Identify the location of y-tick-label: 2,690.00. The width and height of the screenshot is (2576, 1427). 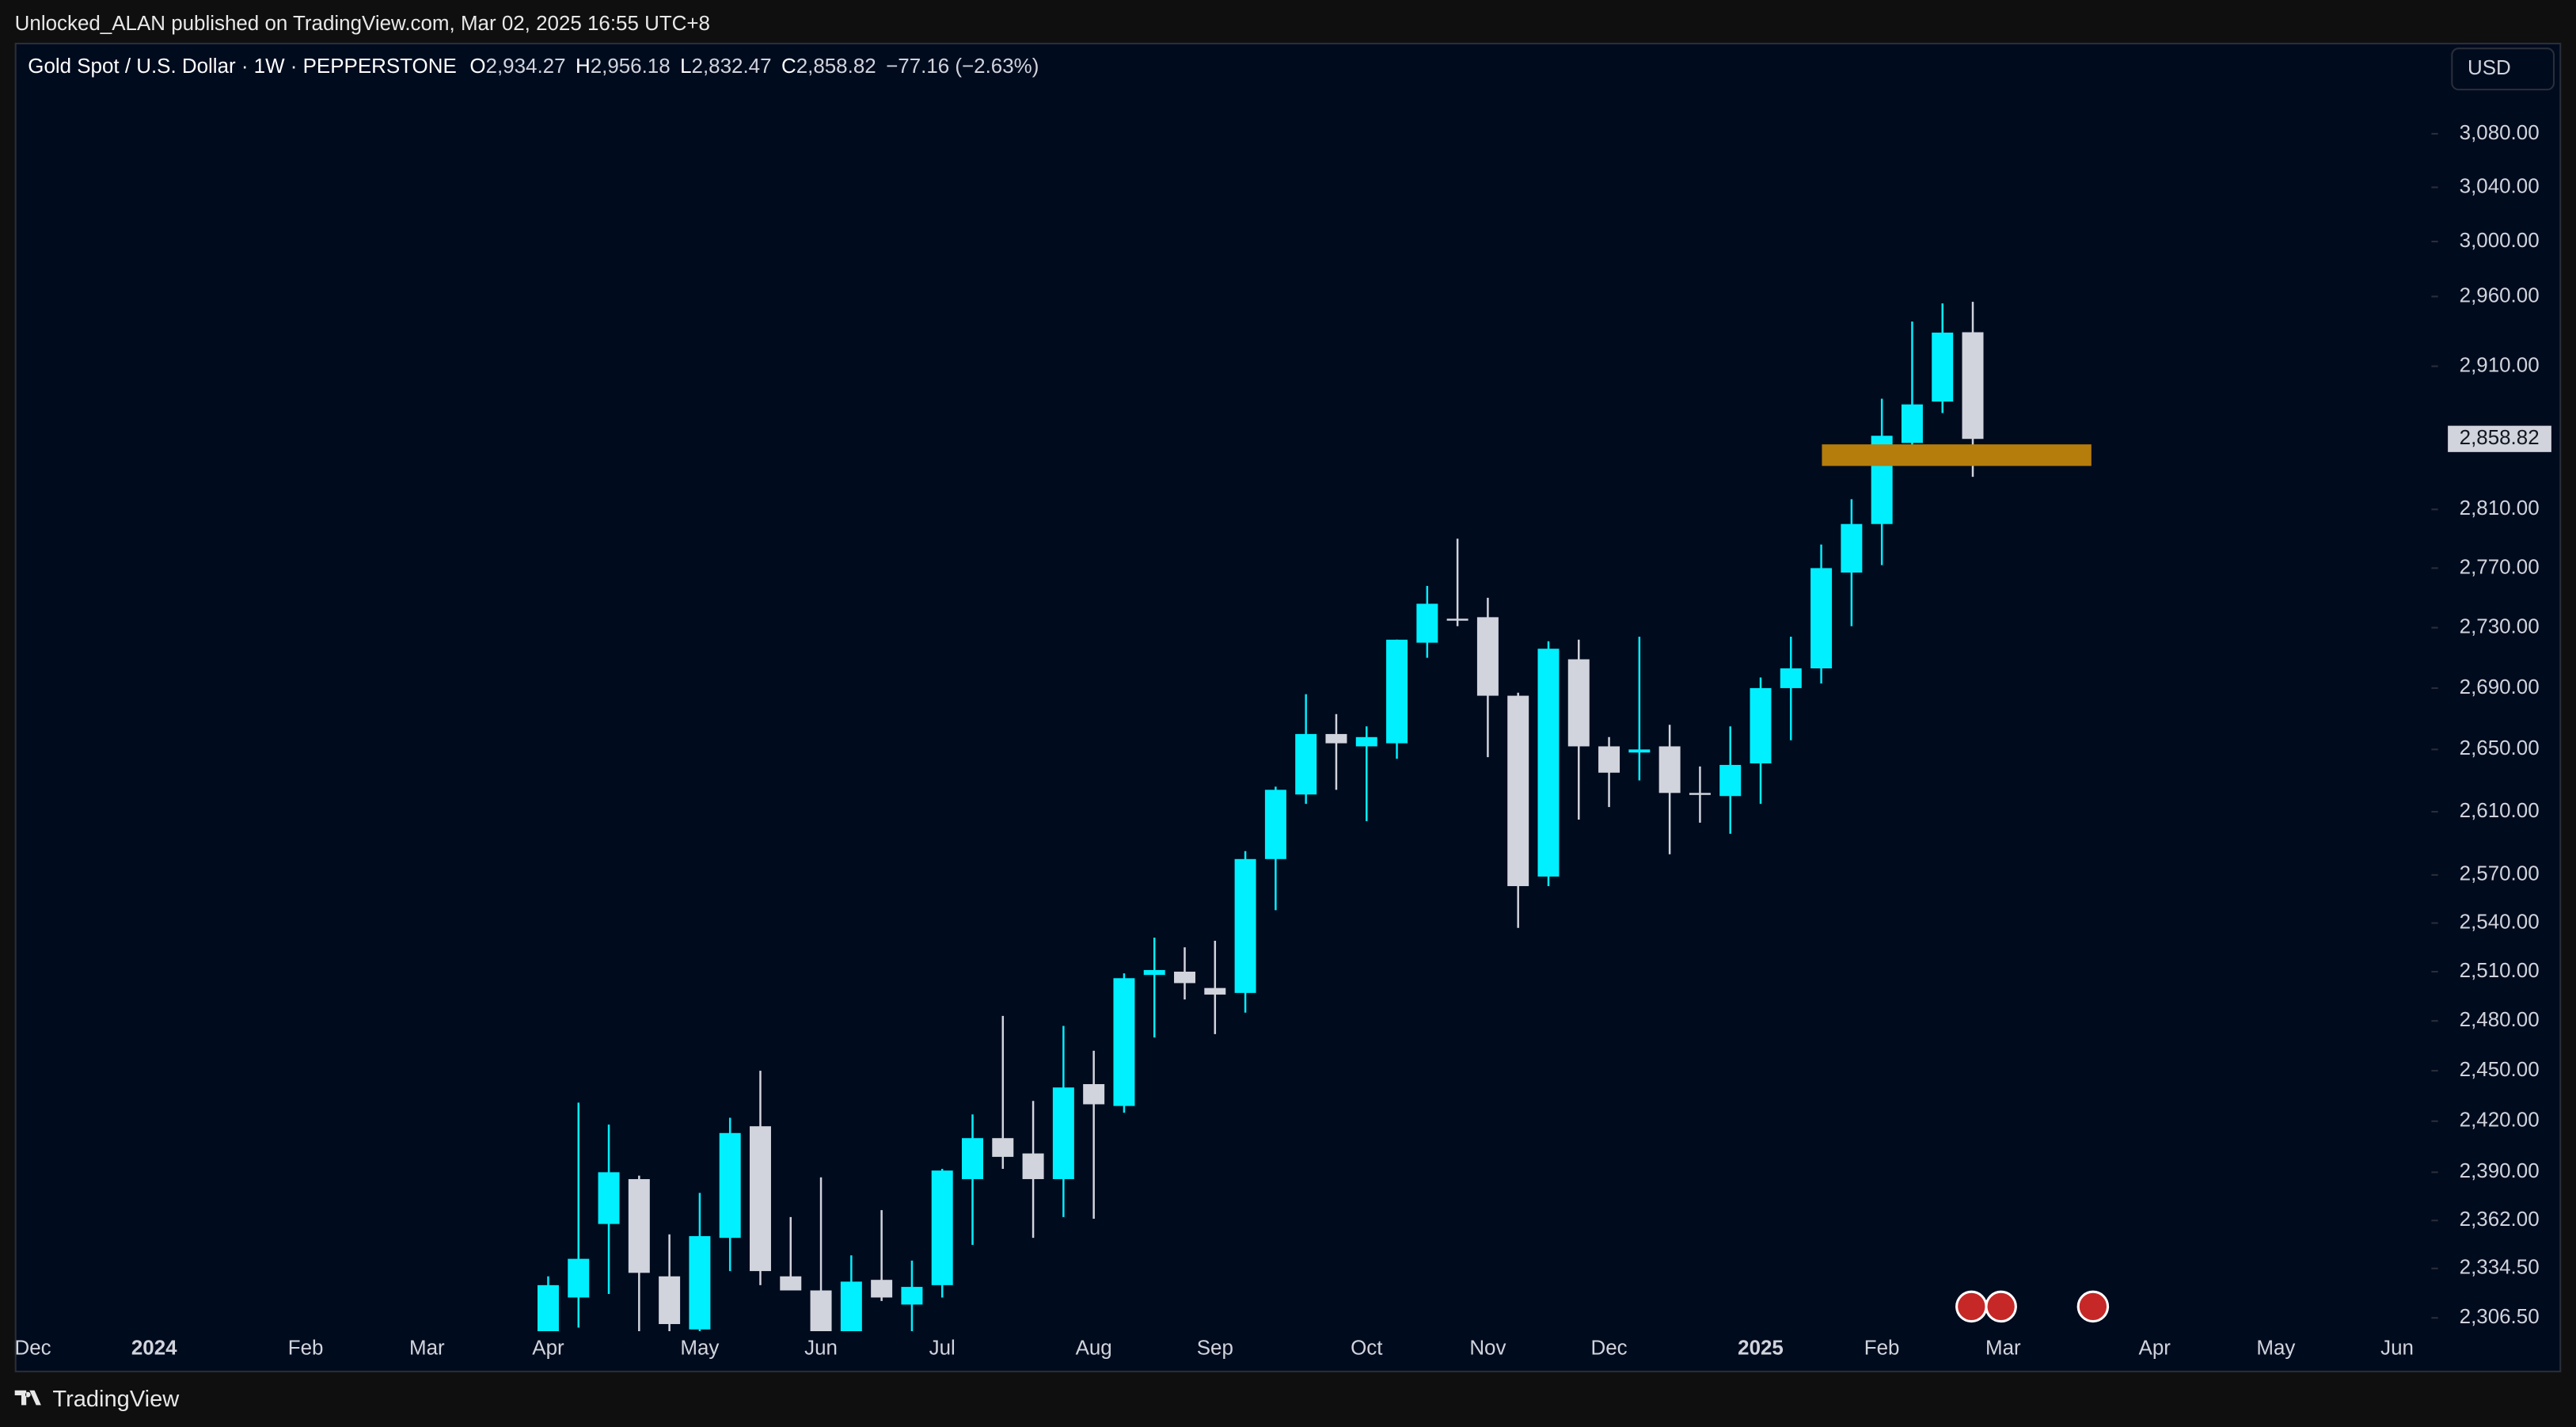
(2500, 687).